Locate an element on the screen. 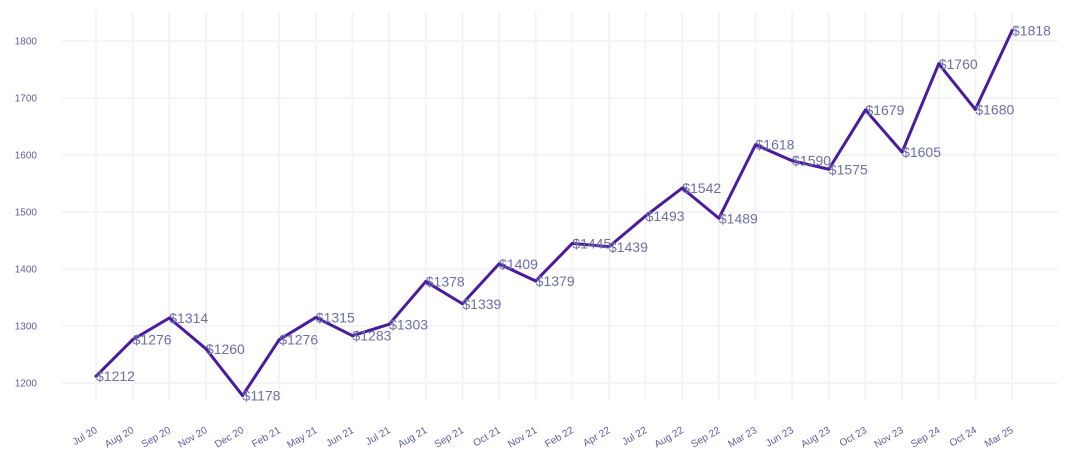 Image resolution: width=1070 pixels, height=465 pixels. y-tick-label: 1700 is located at coordinates (26, 99).